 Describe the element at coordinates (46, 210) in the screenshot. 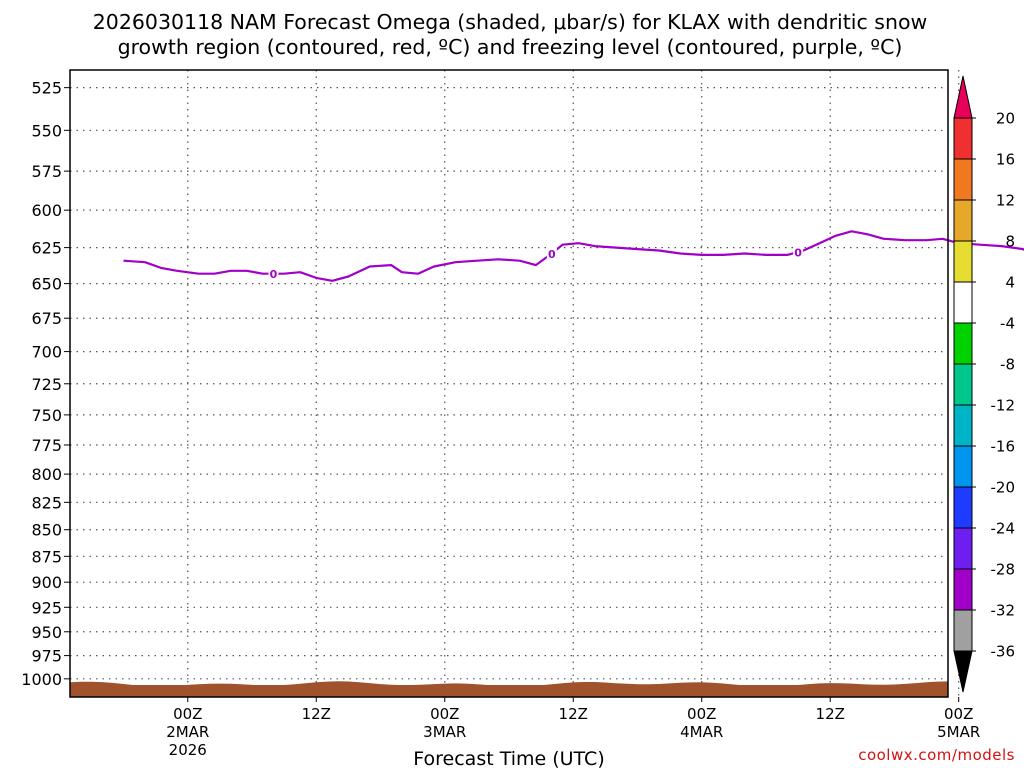

I see `y-tick-label: 600` at that location.